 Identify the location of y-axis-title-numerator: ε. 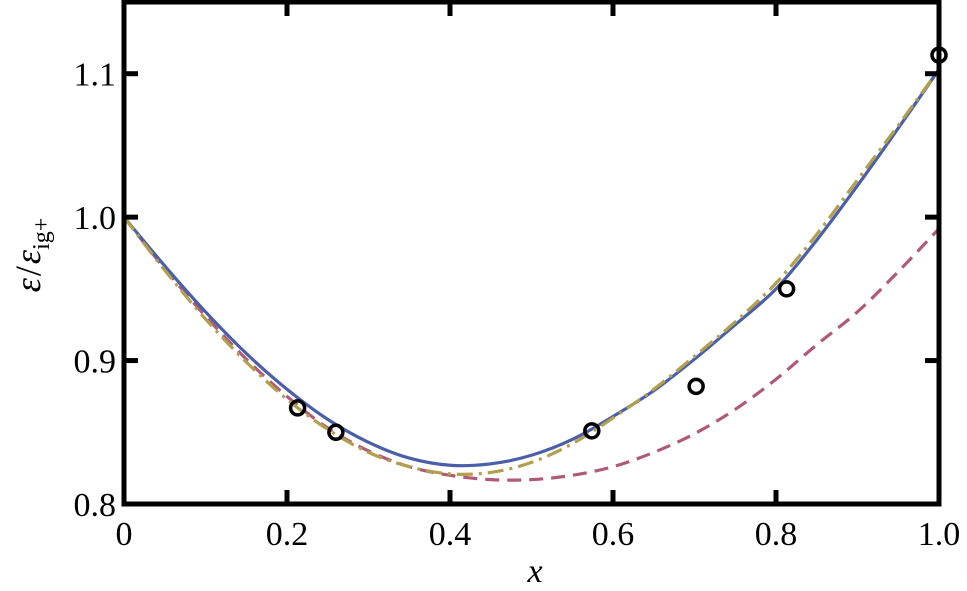
(28, 284).